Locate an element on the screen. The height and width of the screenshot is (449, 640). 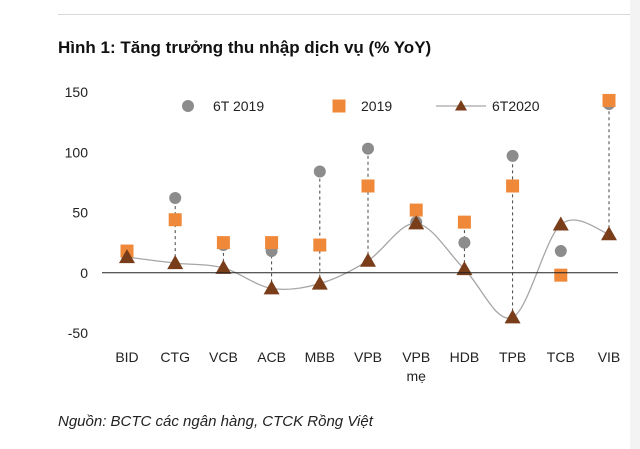
x-tick-label: mẹ is located at coordinates (416, 376).